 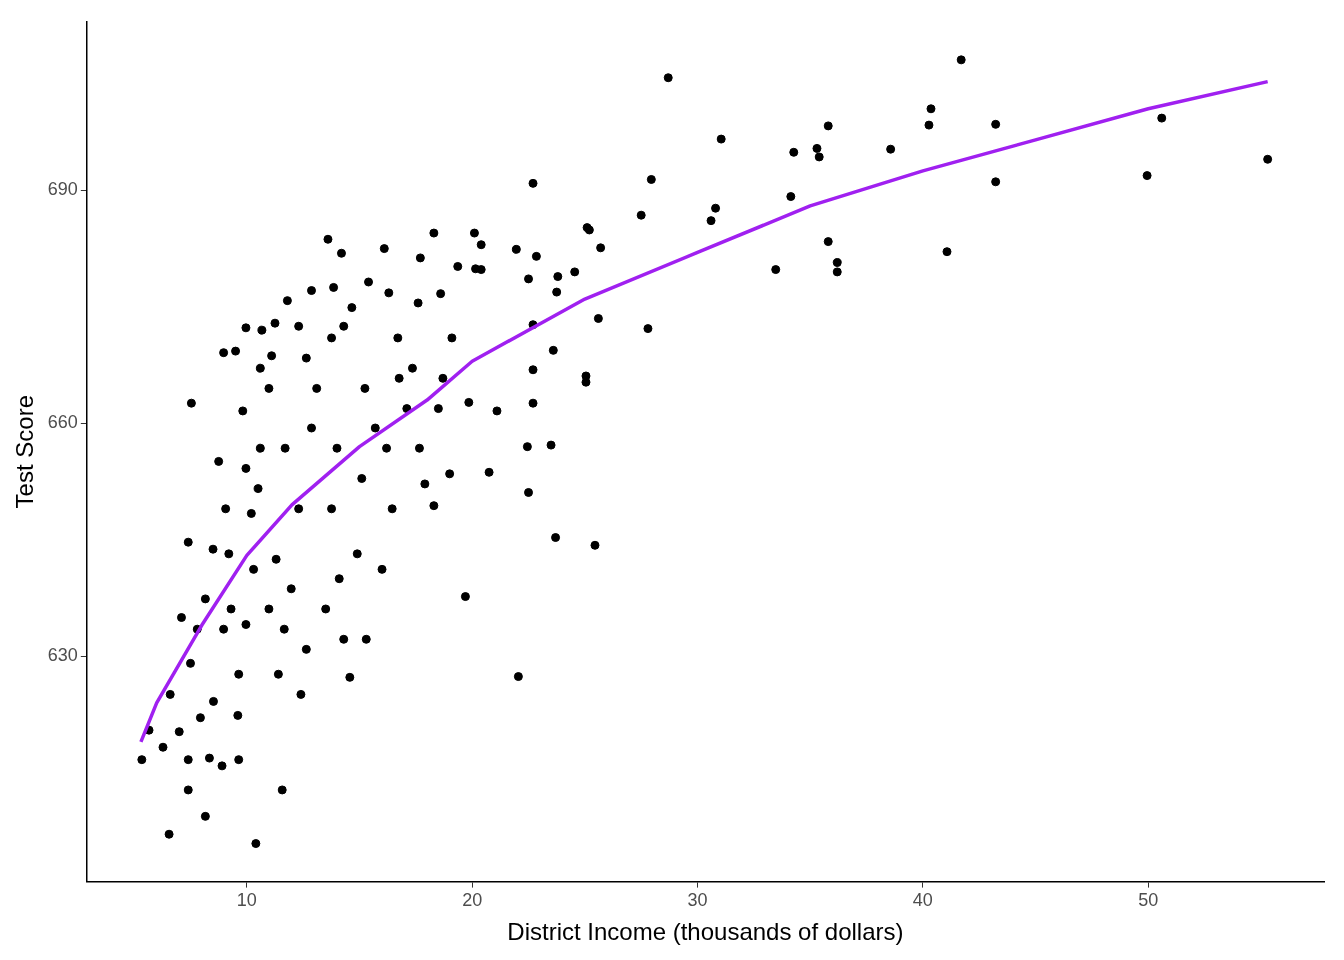 I want to click on y-tick-label: 690, so click(x=62, y=189).